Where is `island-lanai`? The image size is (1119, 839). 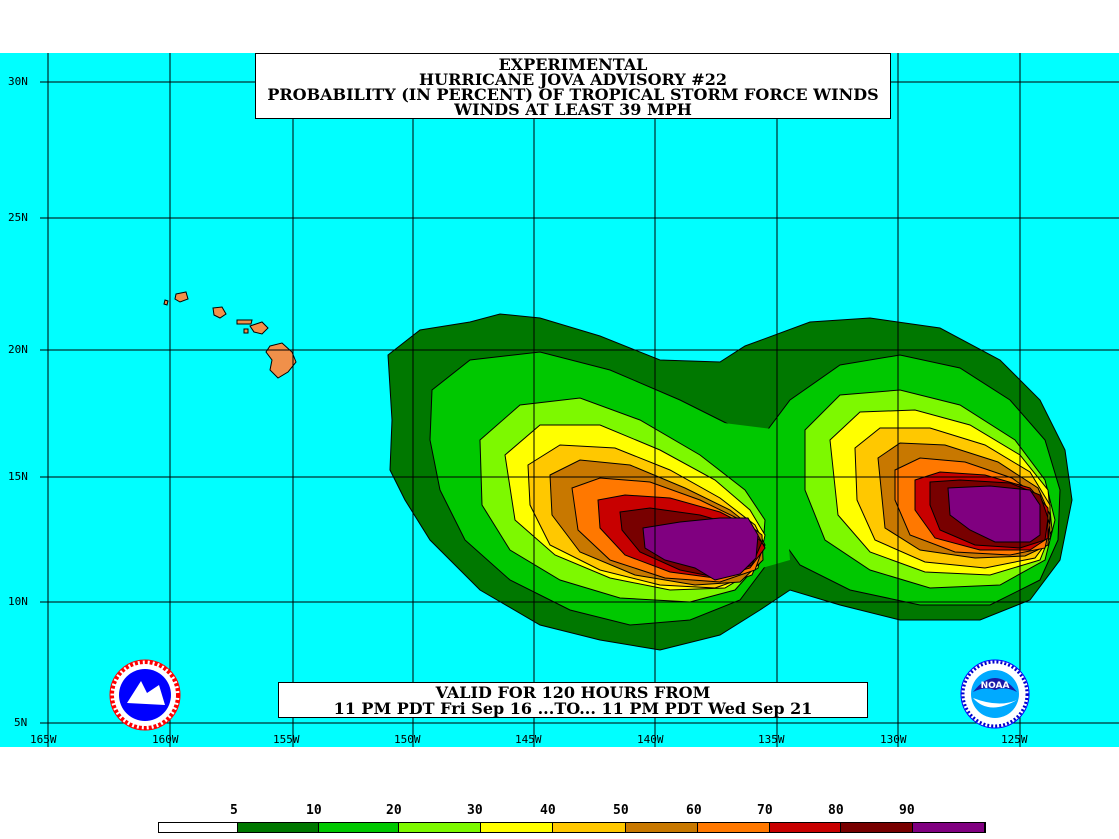 island-lanai is located at coordinates (246, 331).